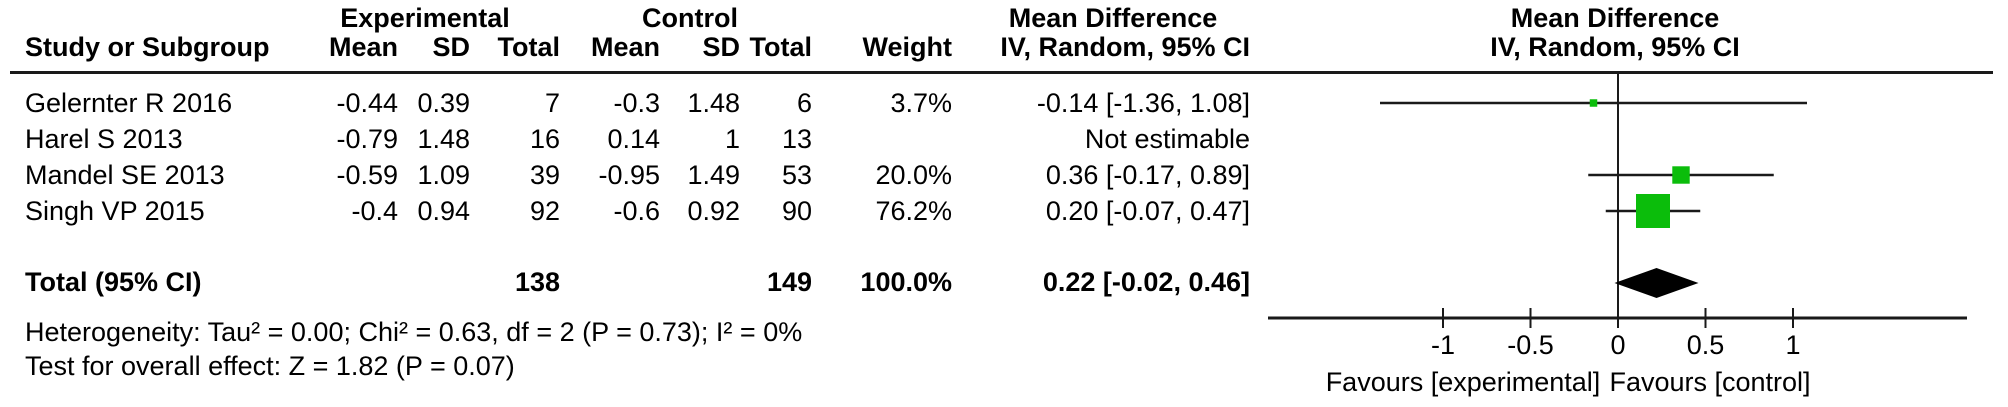  I want to click on weight: 76.2%, so click(913, 211).